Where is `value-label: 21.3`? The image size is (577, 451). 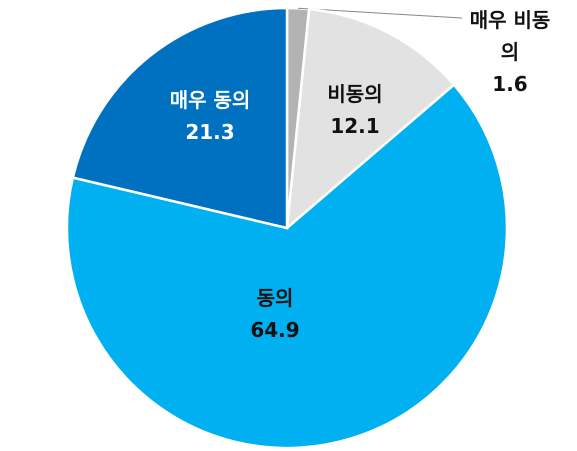 value-label: 21.3 is located at coordinates (210, 132).